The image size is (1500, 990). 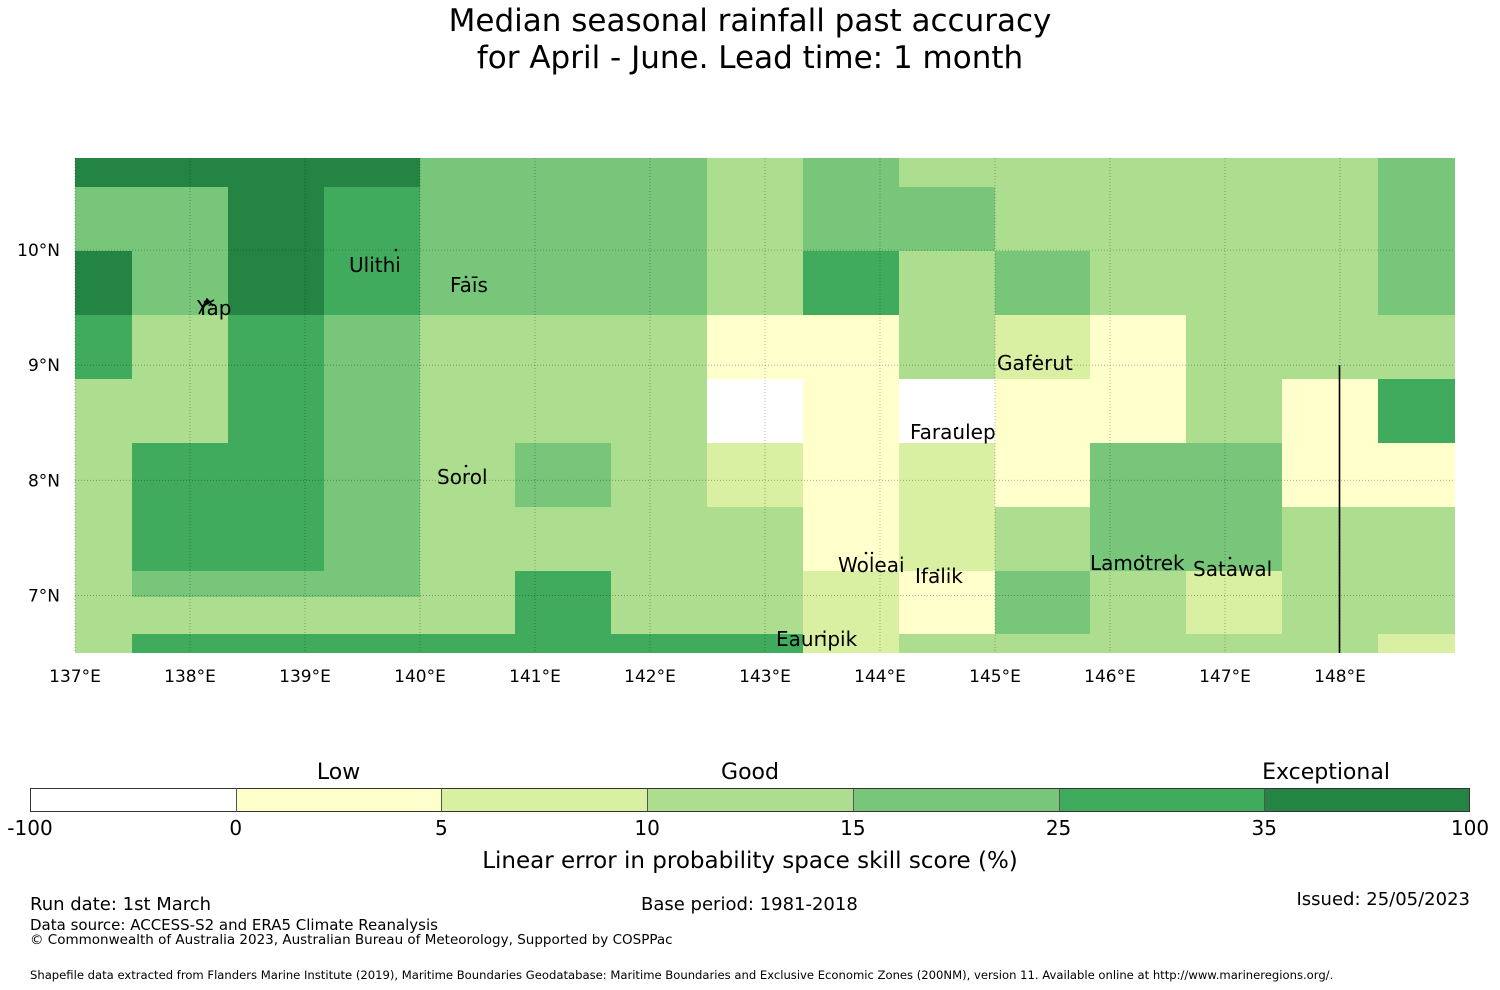 What do you see at coordinates (1383, 899) in the screenshot?
I see `issued-date: Issued: 25/05/2023` at bounding box center [1383, 899].